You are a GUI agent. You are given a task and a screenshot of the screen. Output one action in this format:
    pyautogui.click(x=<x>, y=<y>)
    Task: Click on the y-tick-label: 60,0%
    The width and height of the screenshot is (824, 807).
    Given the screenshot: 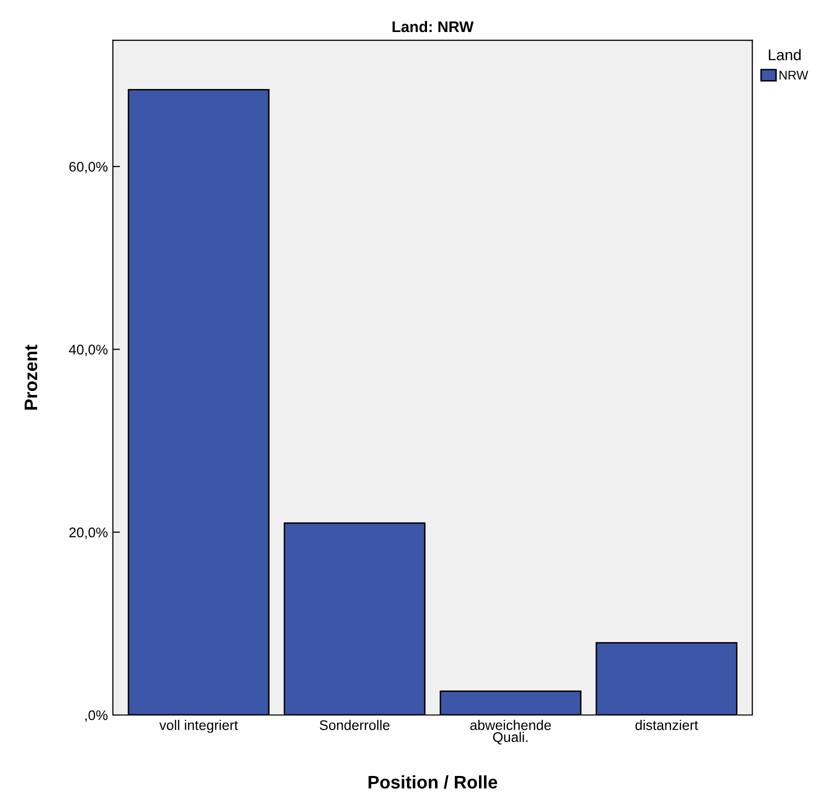 What is the action you would take?
    pyautogui.click(x=88, y=168)
    